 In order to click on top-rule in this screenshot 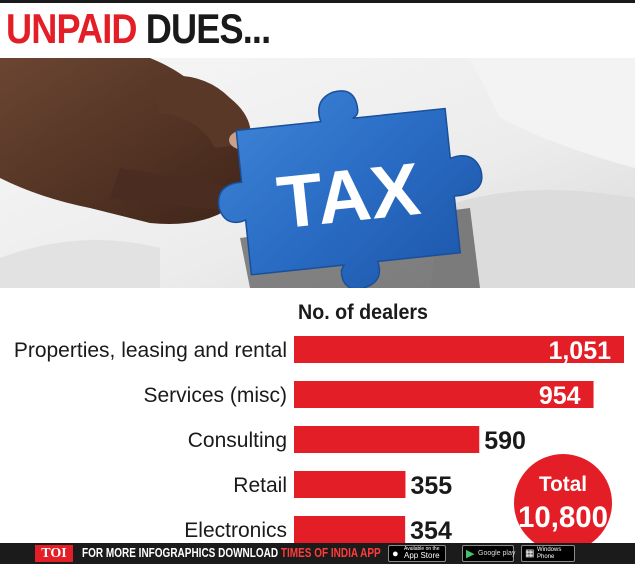, I will do `click(317, 1)`.